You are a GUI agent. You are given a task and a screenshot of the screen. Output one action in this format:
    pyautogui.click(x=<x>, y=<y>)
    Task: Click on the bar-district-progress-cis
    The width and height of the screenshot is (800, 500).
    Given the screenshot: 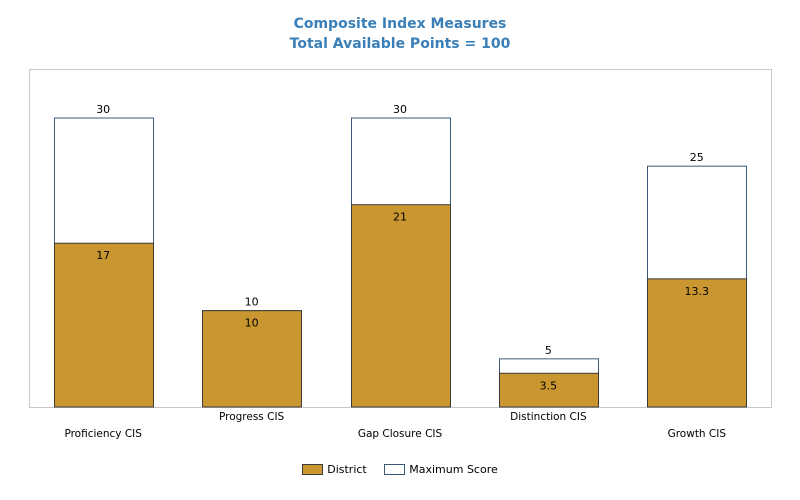 What is the action you would take?
    pyautogui.click(x=252, y=359)
    